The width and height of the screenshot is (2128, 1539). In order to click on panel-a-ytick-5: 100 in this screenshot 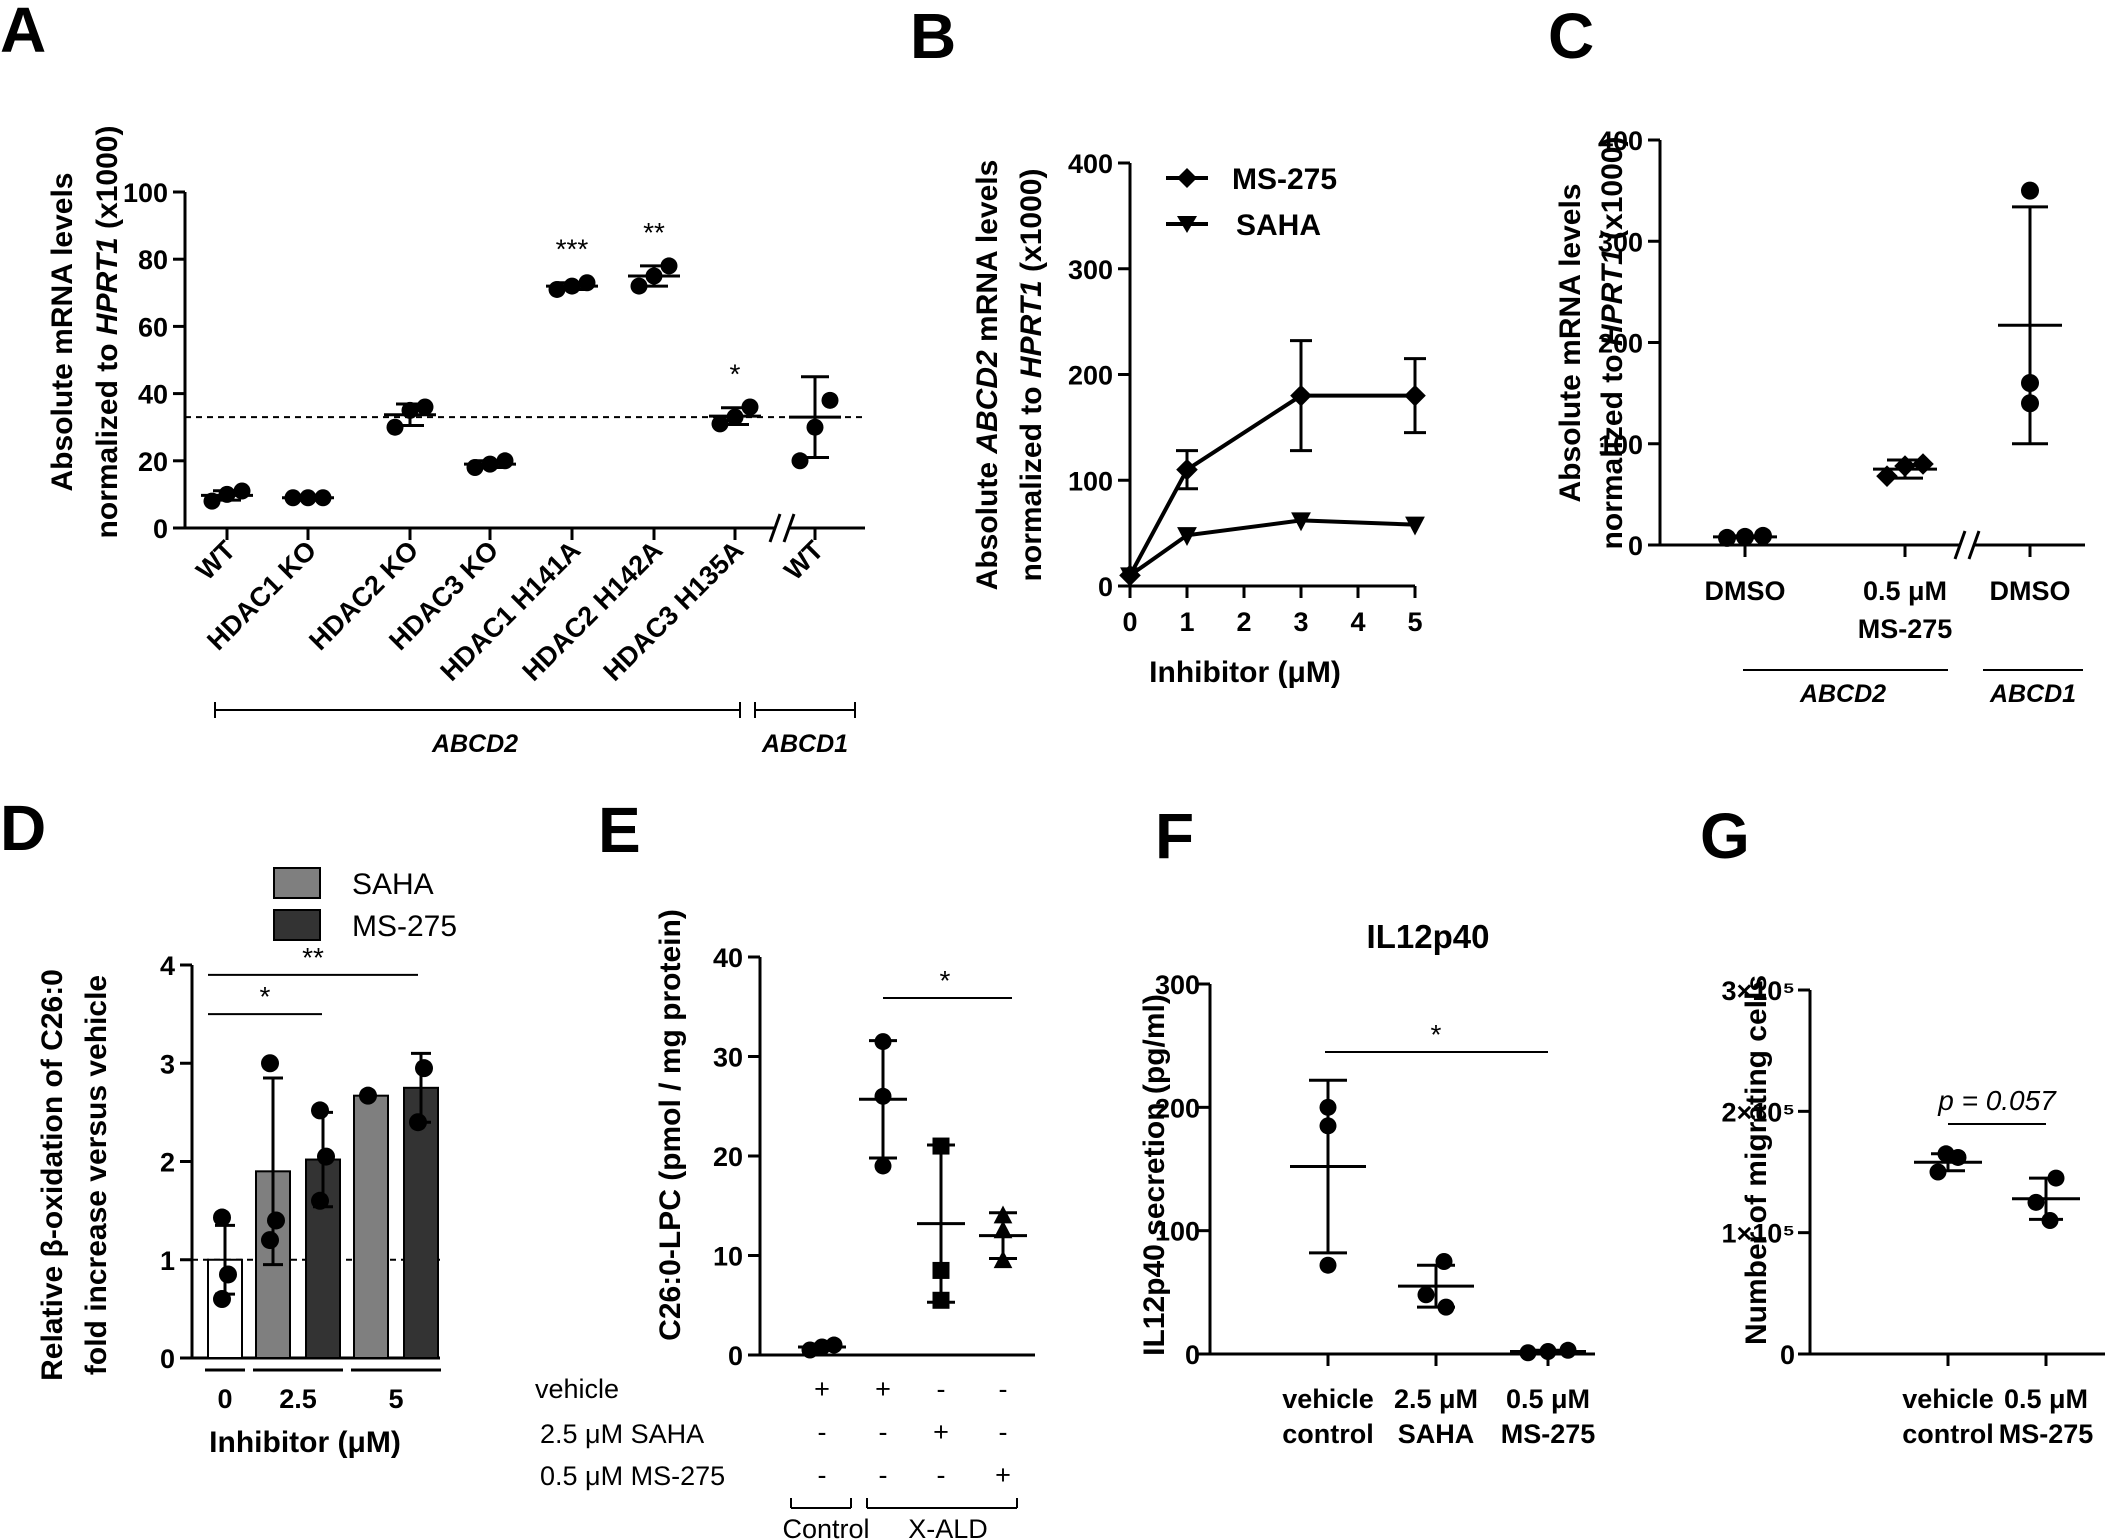, I will do `click(145, 193)`.